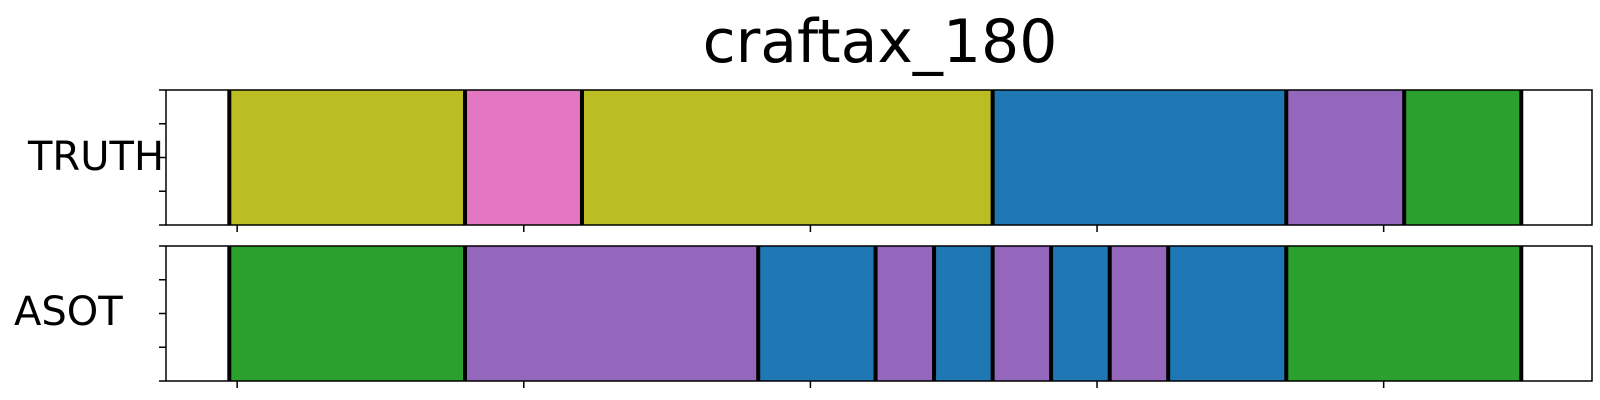 The width and height of the screenshot is (1600, 400). I want to click on chart-title: craftax_180, so click(880, 42).